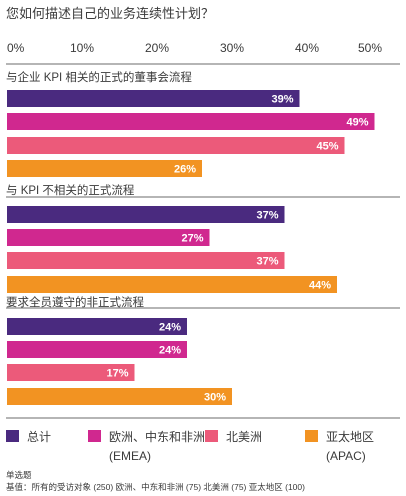 The width and height of the screenshot is (406, 496). Describe the element at coordinates (282, 100) in the screenshot. I see `bar-value-label: 39%` at that location.